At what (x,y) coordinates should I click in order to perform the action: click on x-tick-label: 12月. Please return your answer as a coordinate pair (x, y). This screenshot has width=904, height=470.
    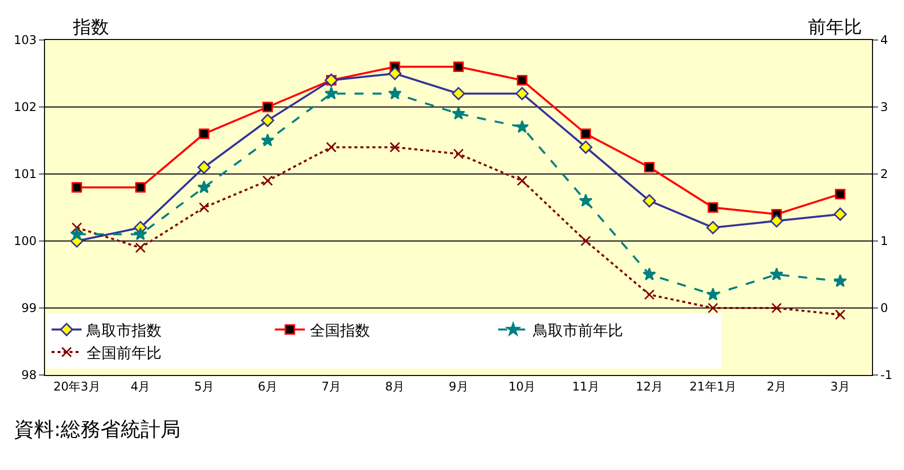
    Looking at the image, I should click on (649, 386).